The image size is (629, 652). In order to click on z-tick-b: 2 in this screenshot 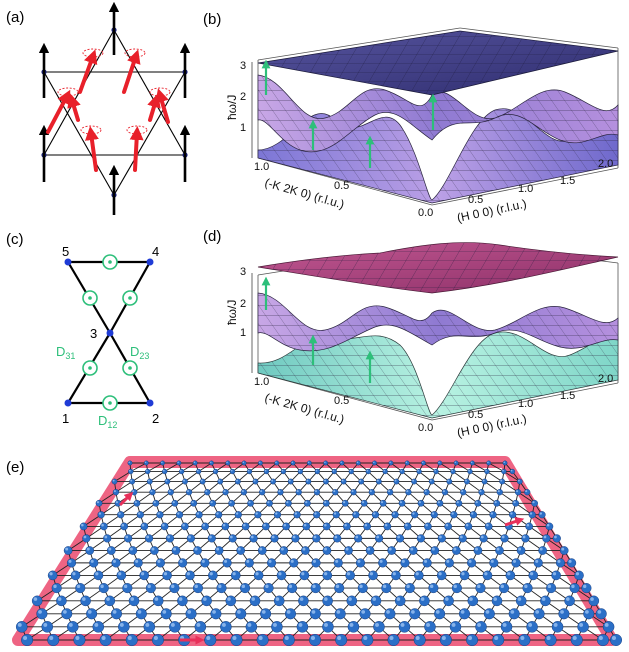, I will do `click(243, 97)`.